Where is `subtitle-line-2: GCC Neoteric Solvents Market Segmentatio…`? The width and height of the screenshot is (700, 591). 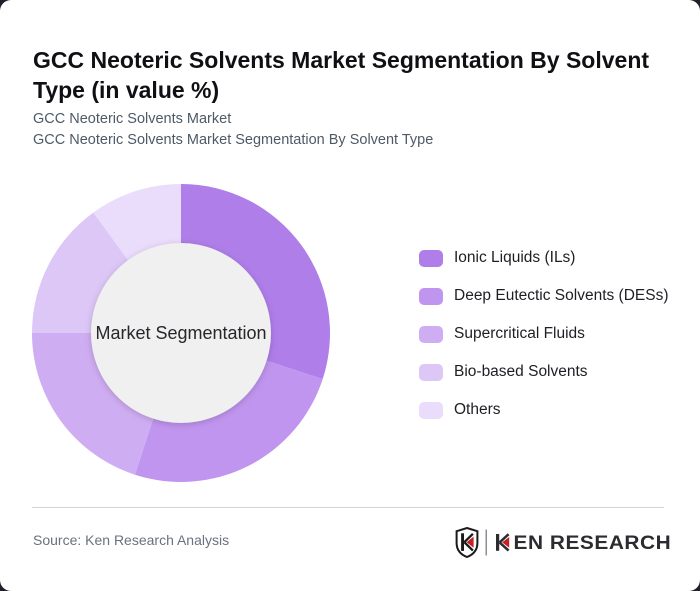 subtitle-line-2: GCC Neoteric Solvents Market Segmentatio… is located at coordinates (233, 140).